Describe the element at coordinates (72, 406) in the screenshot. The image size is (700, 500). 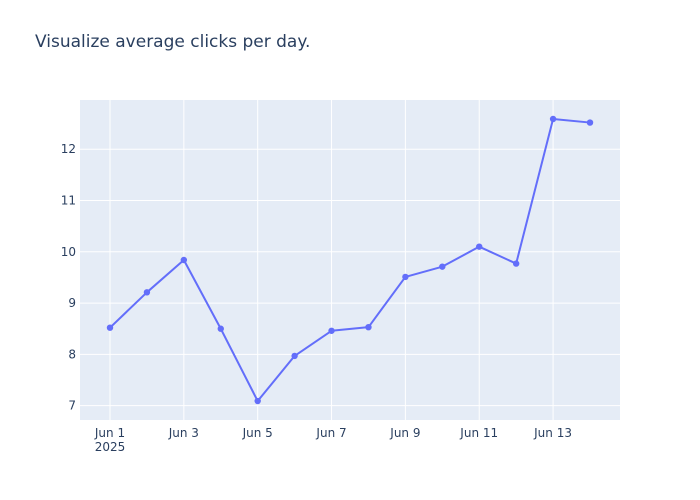
I see `y-tick-label: 7` at that location.